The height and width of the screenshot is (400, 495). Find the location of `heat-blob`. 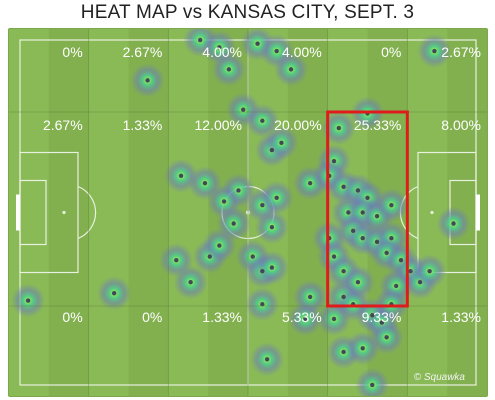

heat-blob is located at coordinates (372, 381).